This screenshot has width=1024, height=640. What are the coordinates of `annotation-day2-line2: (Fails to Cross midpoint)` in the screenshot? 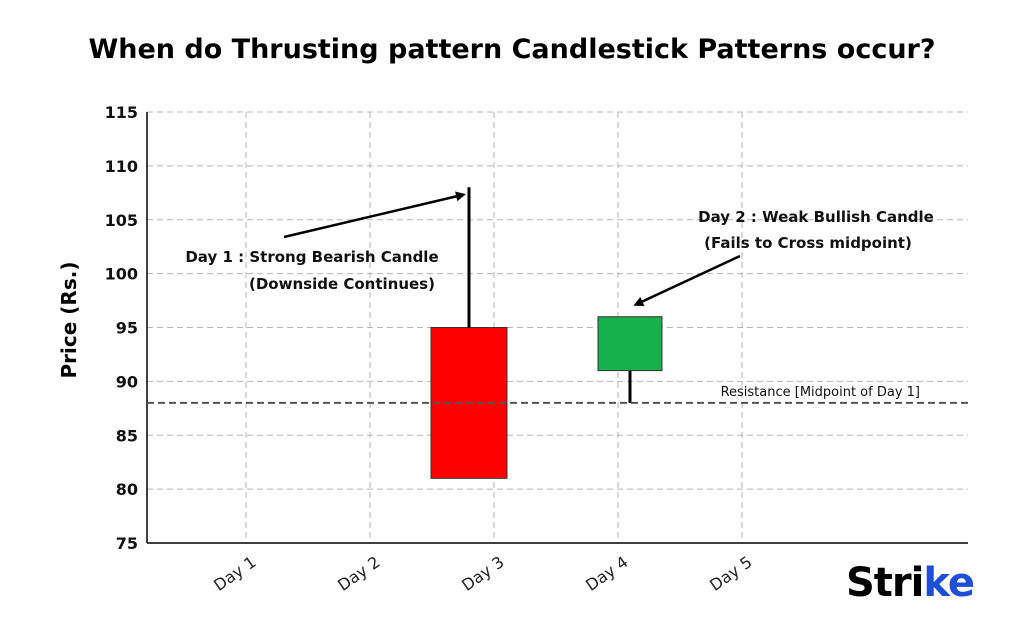 It's located at (808, 243).